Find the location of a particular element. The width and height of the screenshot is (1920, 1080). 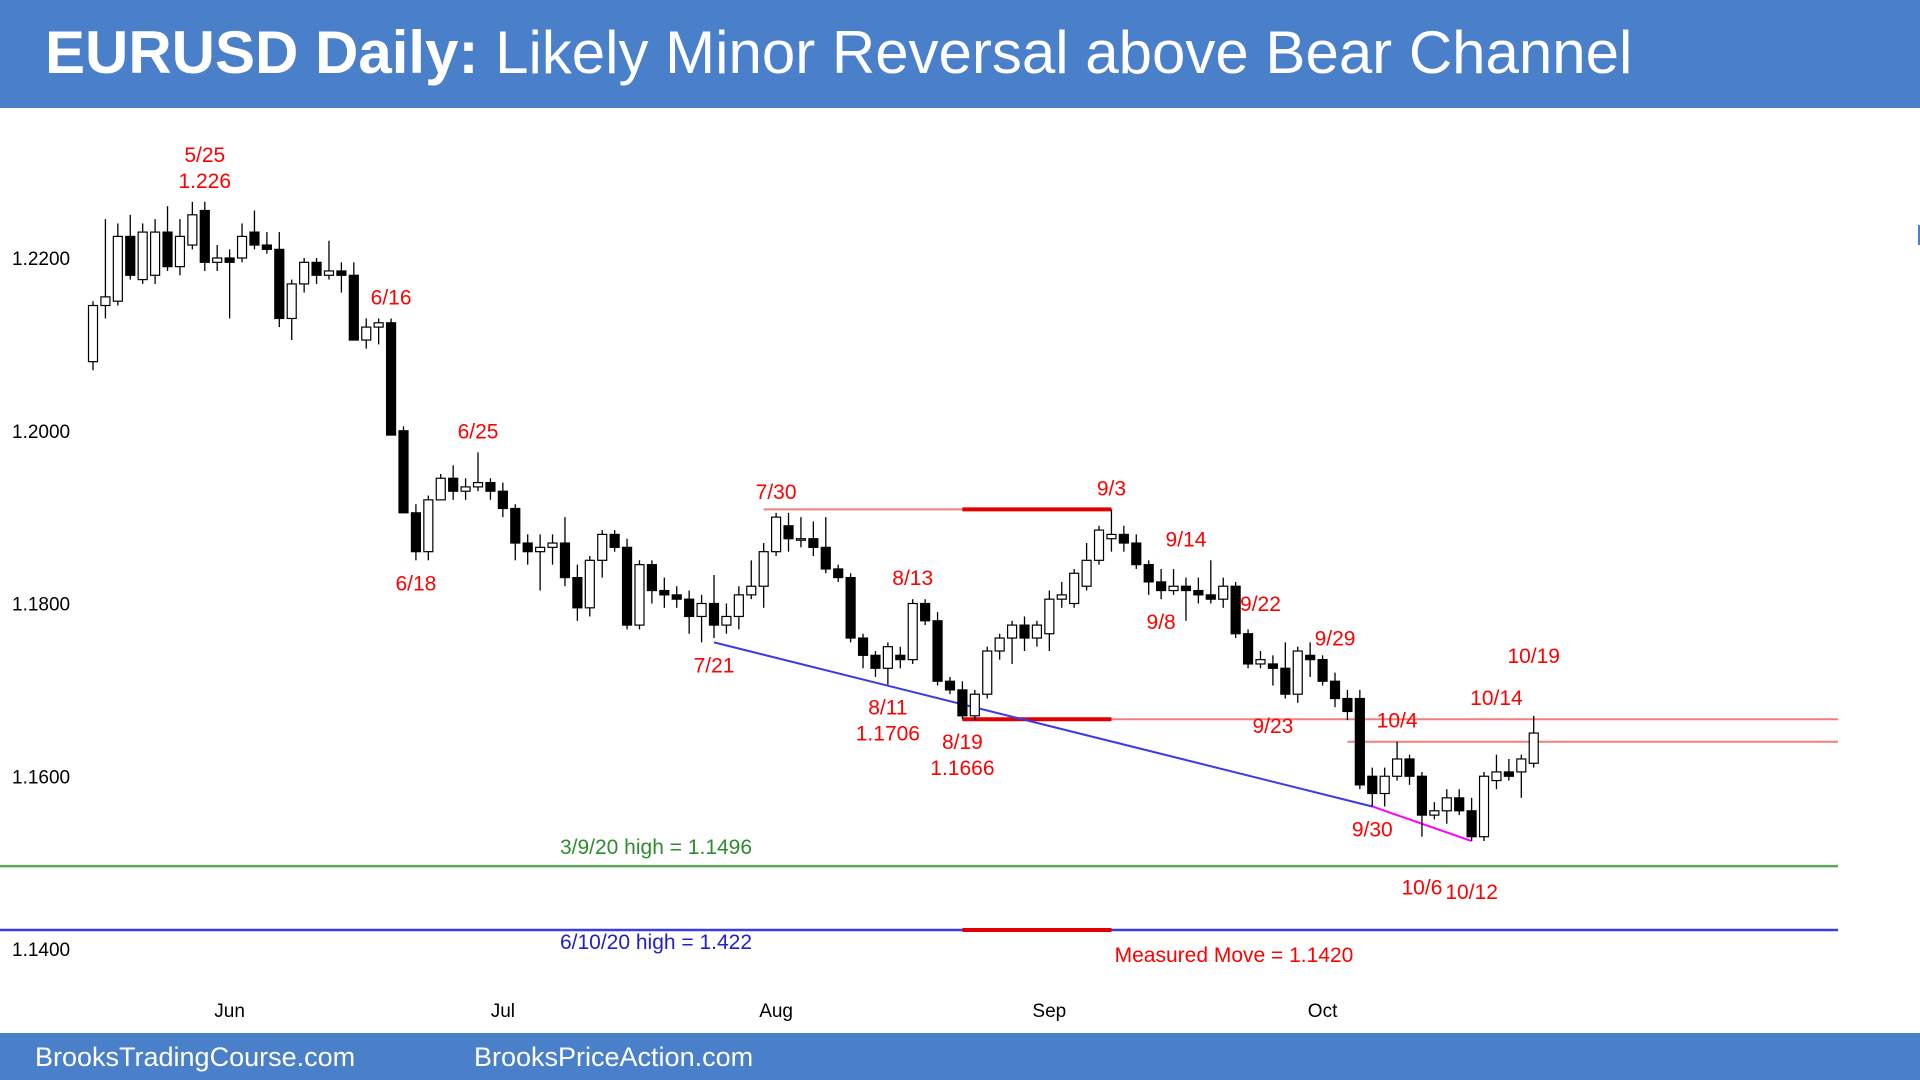

annotation-label: 6/18 is located at coordinates (415, 583).